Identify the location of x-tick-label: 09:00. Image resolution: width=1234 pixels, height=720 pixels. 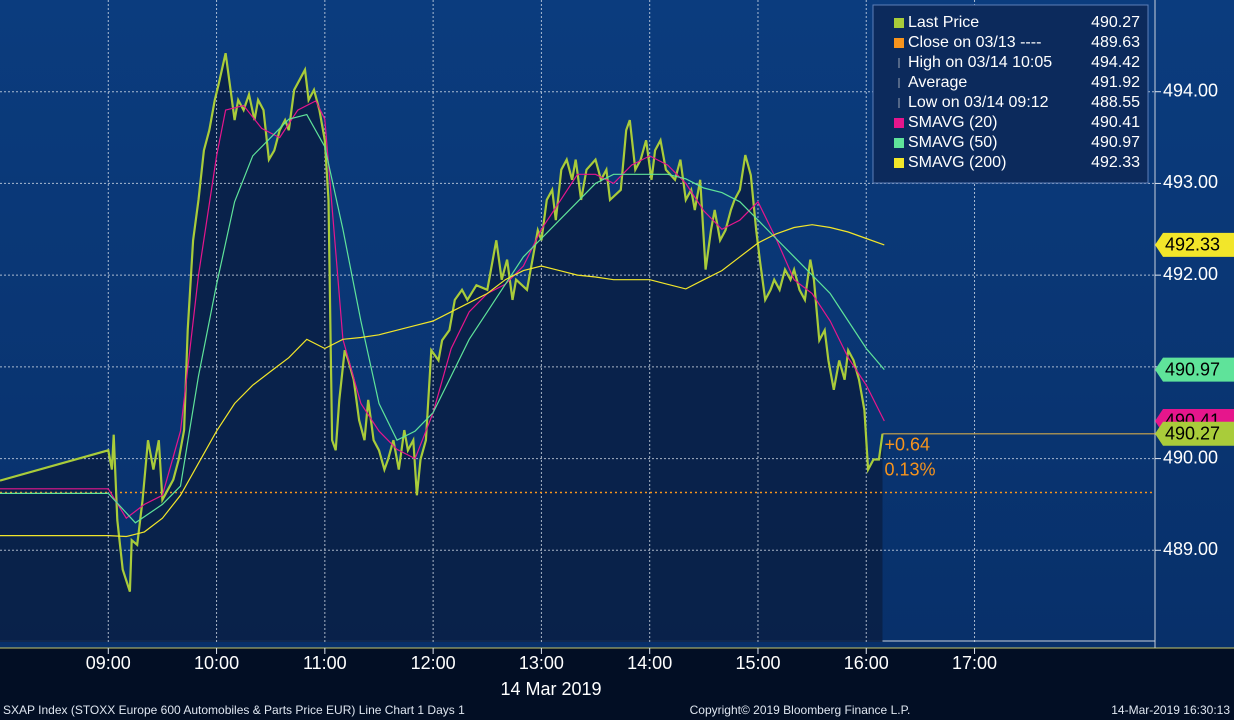
(108, 663).